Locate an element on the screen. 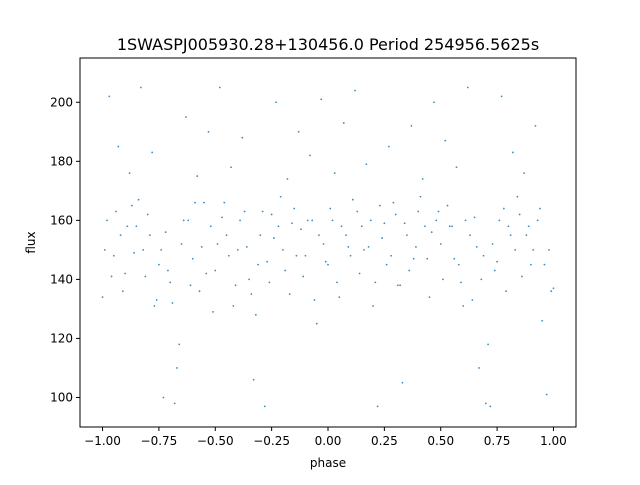 The image size is (640, 485). y-tick-label: 200 is located at coordinates (61, 102).